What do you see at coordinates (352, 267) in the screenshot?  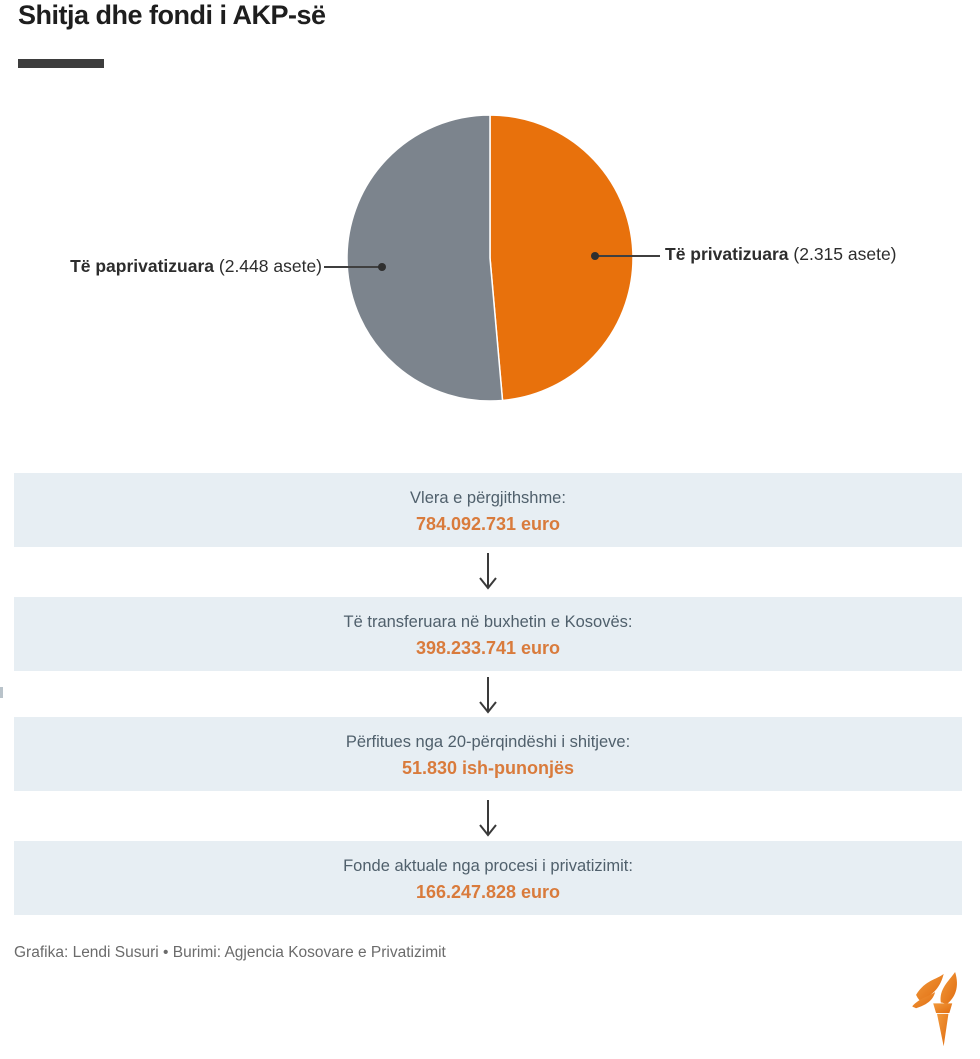 I see `left-leader-line` at bounding box center [352, 267].